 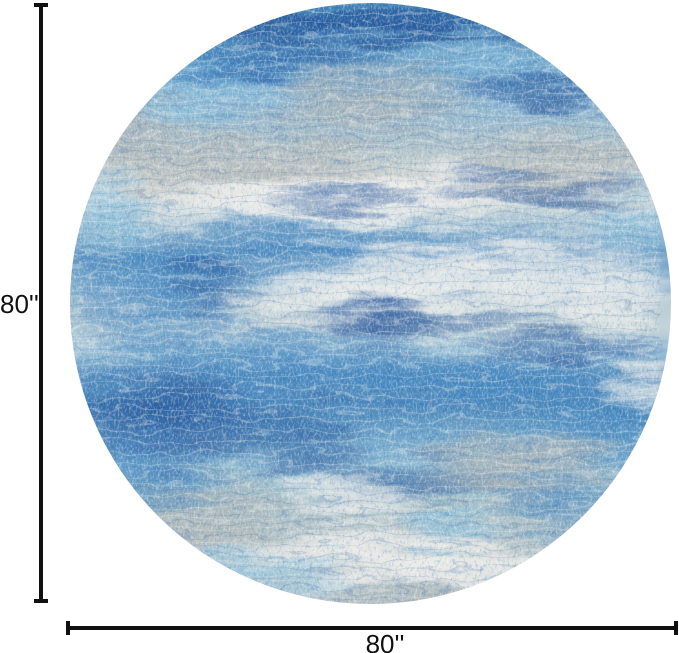 I want to click on height-dimension-line, so click(x=41, y=303).